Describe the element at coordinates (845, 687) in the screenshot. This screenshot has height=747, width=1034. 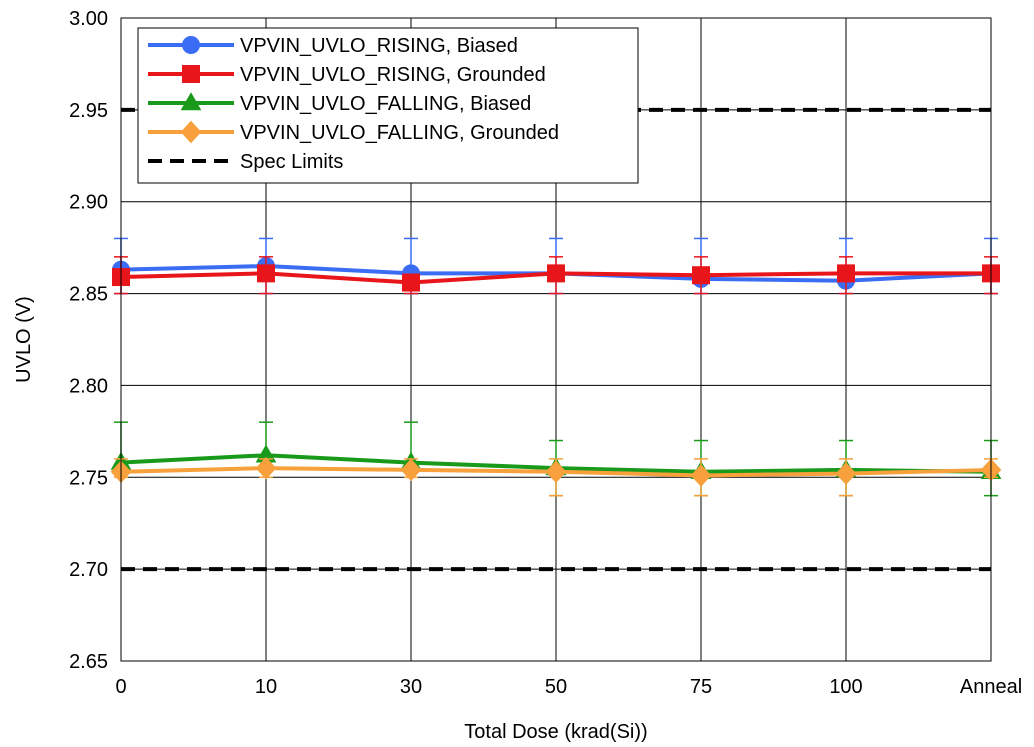
I see `x-tick-label: 100` at that location.